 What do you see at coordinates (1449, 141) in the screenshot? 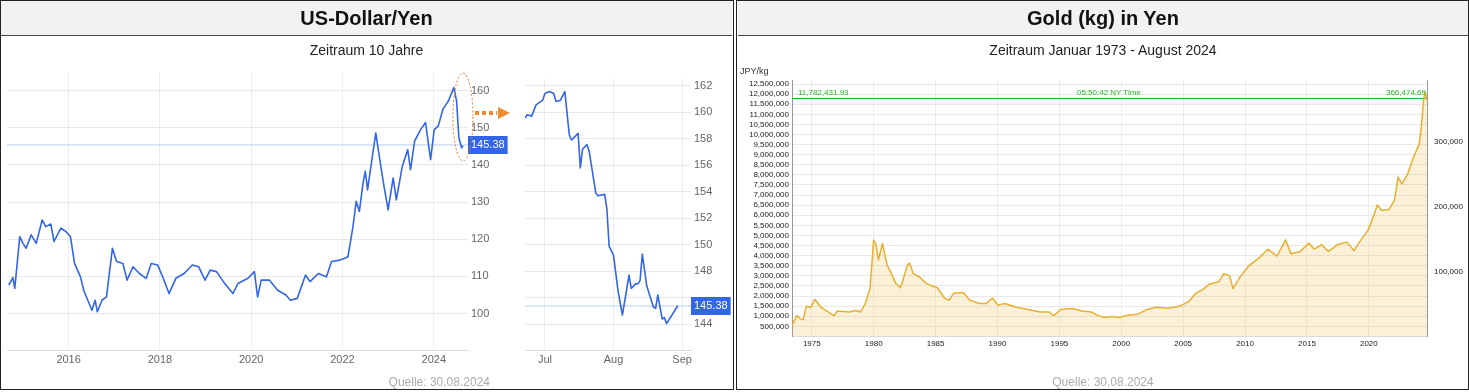
I see `y2-tick-label: 300,000` at bounding box center [1449, 141].